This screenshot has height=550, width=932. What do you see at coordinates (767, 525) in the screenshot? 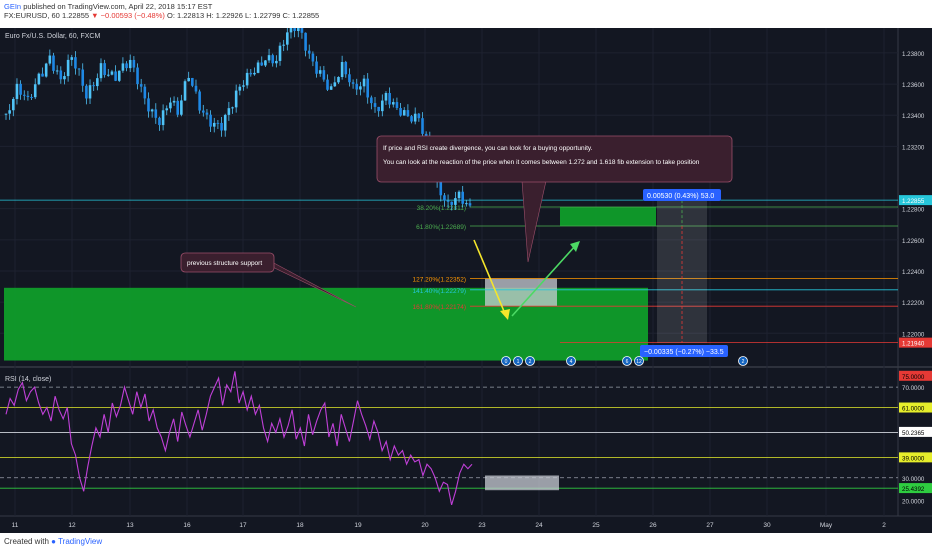
I see `time-tick: 30` at bounding box center [767, 525].